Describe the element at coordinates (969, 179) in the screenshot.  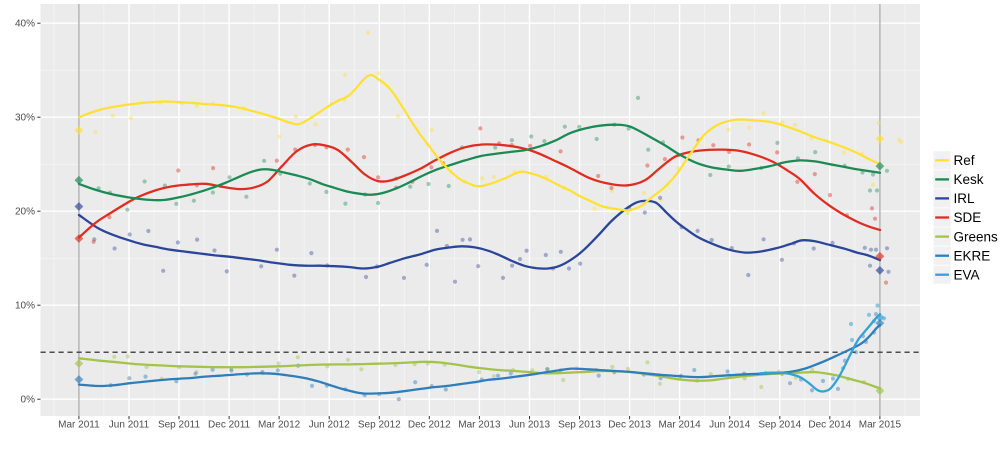
I see `svg-text: Kesk` at that location.